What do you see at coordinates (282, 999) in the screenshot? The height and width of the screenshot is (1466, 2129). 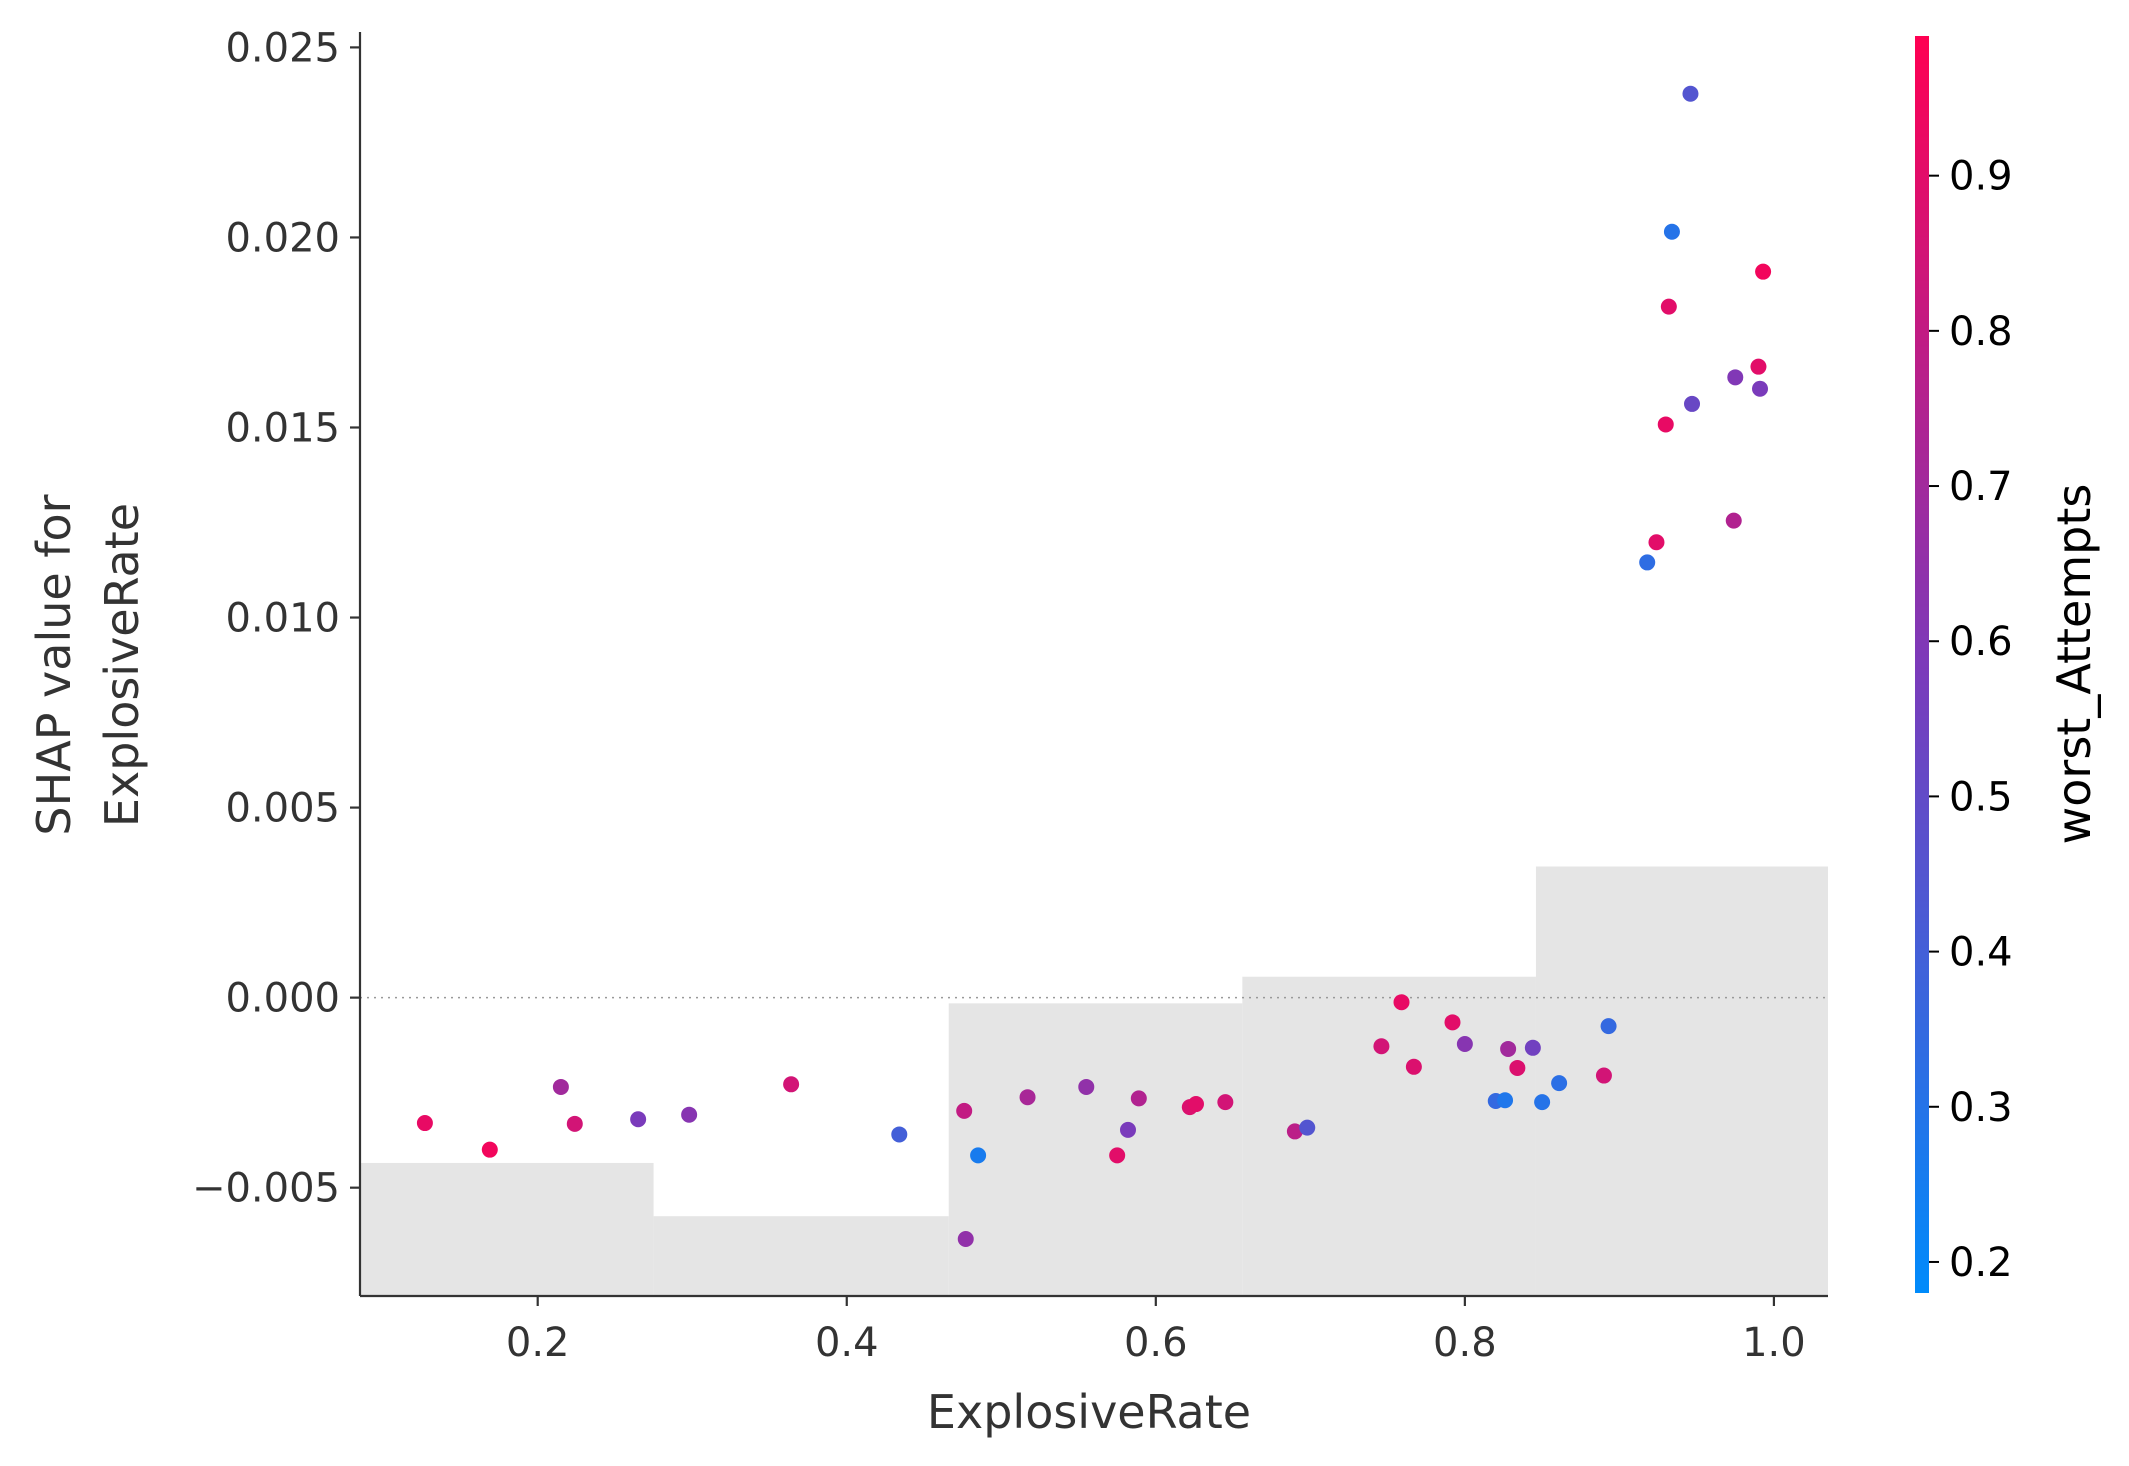 I see `y-tick-label: 0.000` at bounding box center [282, 999].